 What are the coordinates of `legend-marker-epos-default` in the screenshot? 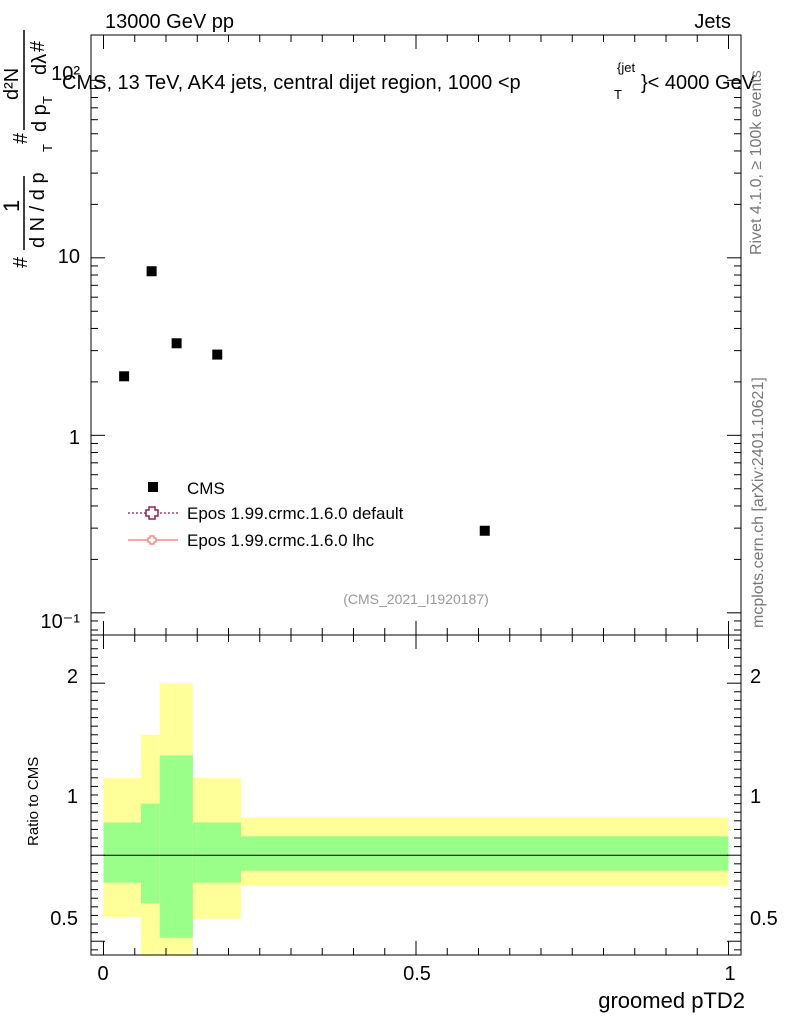 It's located at (152, 513).